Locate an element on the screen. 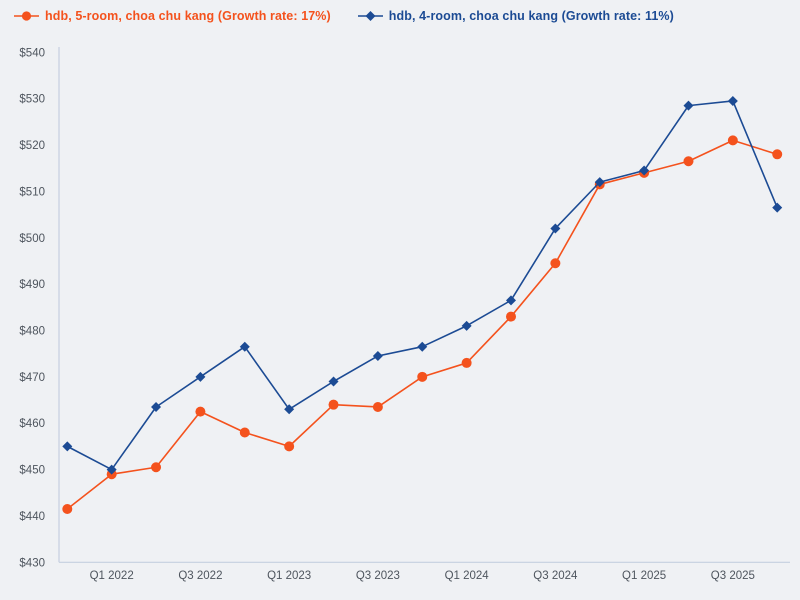 The height and width of the screenshot is (600, 800). y-axis-tick-label: $540 is located at coordinates (32, 53).